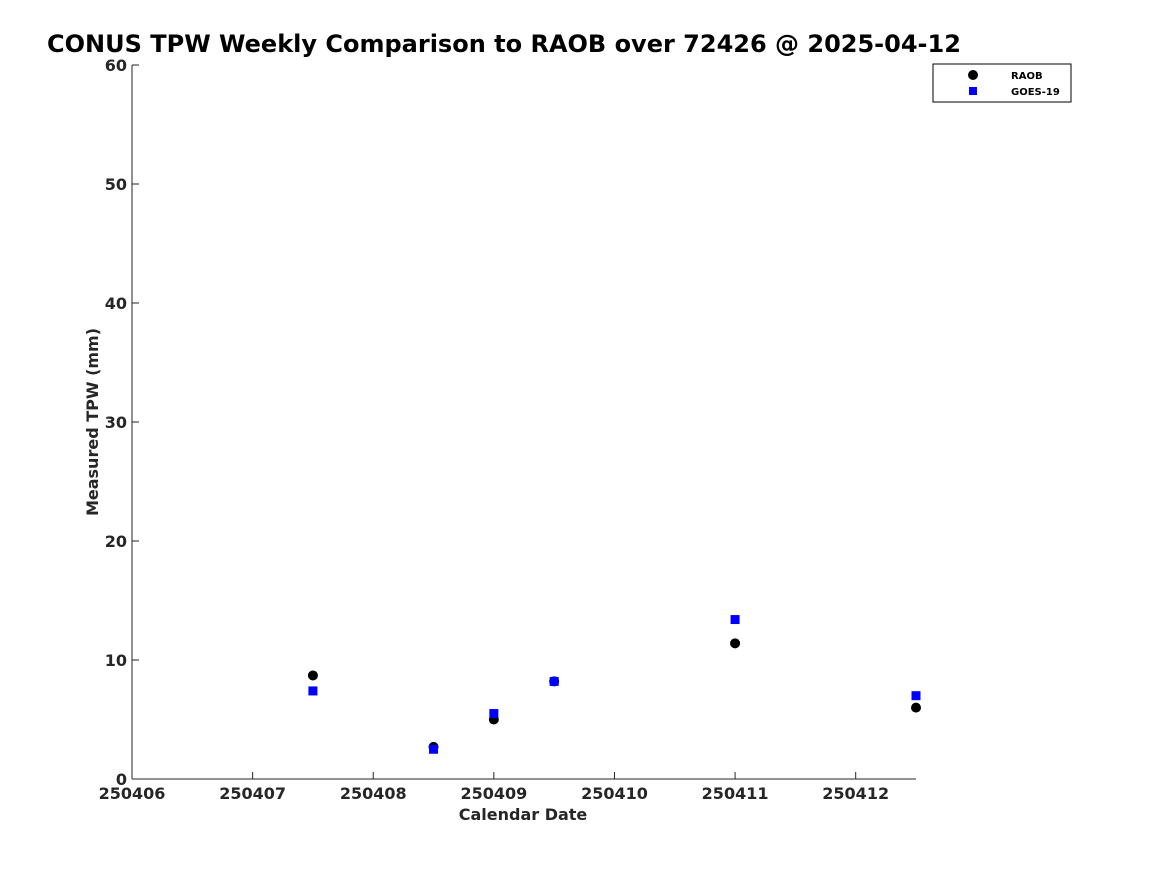 Image resolution: width=1167 pixels, height=875 pixels. Describe the element at coordinates (116, 541) in the screenshot. I see `y-tick-label: 20` at that location.